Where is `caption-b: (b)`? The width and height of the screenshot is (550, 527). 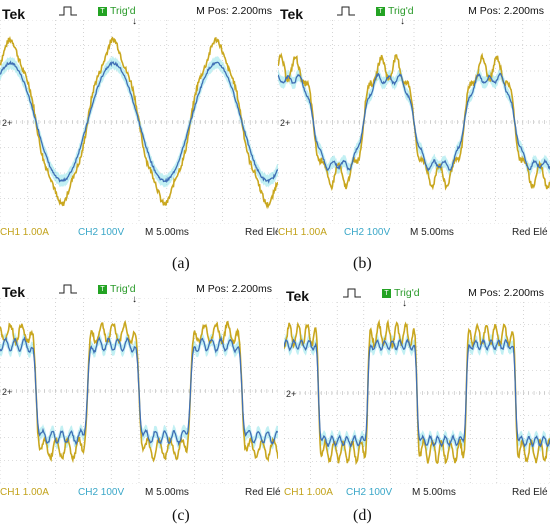 caption-b: (b) is located at coordinates (362, 263).